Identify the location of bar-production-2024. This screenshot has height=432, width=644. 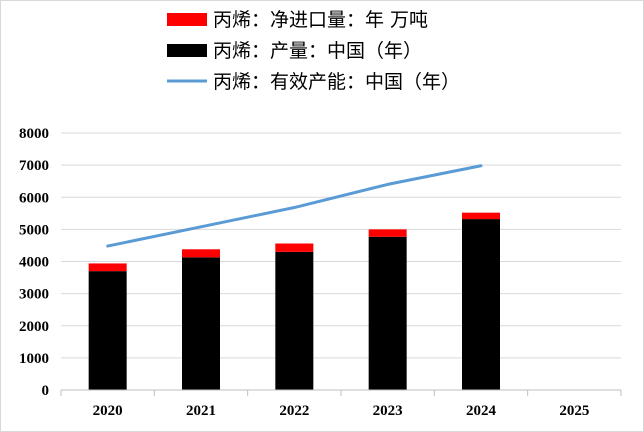
(481, 304).